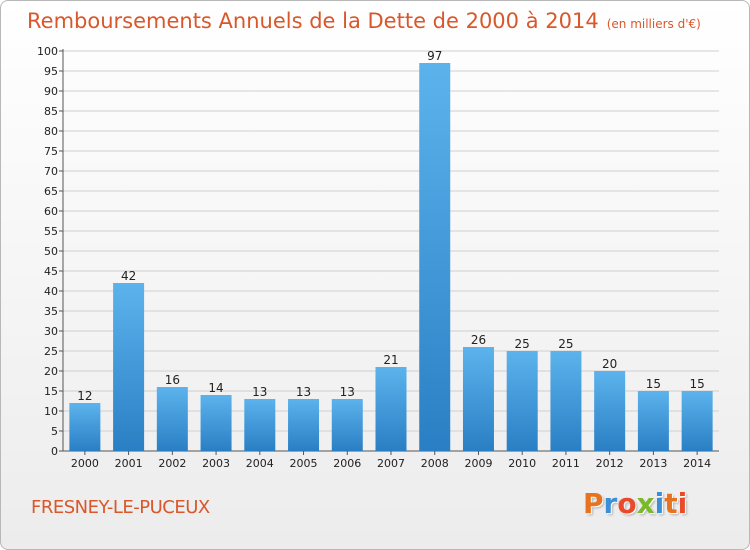  I want to click on logo-letter: r, so click(610, 503).